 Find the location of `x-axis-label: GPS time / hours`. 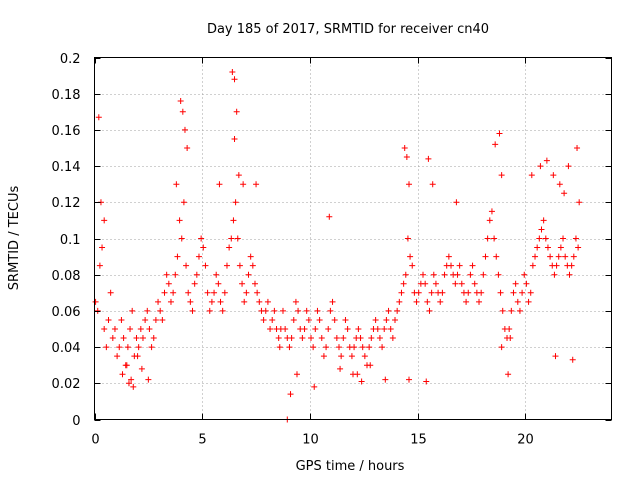

x-axis-label: GPS time / hours is located at coordinates (350, 466).